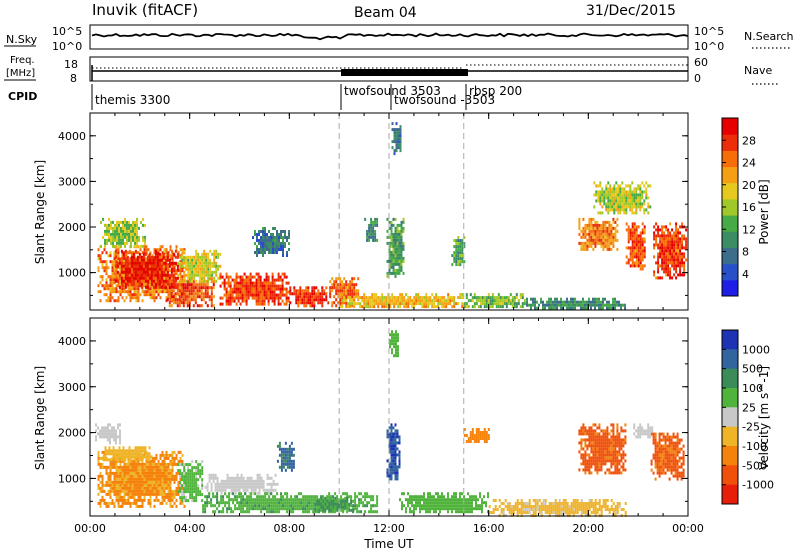 This screenshot has height=554, width=800. What do you see at coordinates (738, 207) in the screenshot?
I see `power-colorbar: 4 8 12 16 20 24 28` at bounding box center [738, 207].